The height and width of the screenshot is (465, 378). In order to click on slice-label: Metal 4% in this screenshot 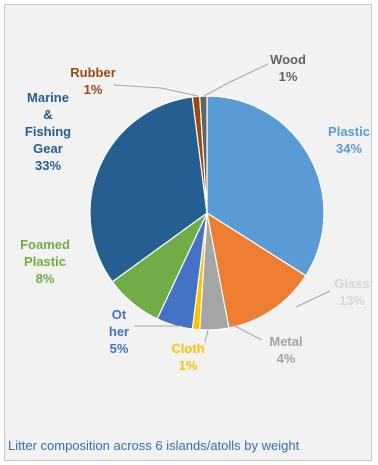, I will do `click(285, 350)`.